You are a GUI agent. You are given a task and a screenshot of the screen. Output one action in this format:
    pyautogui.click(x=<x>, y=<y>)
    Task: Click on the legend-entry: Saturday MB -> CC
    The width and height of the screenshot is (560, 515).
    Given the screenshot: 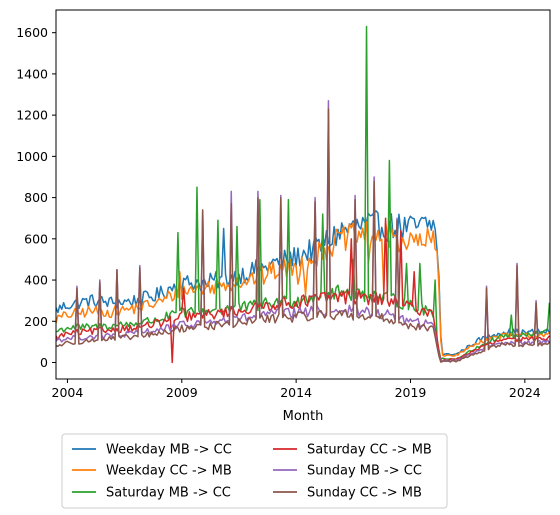 What is the action you would take?
    pyautogui.click(x=168, y=493)
    